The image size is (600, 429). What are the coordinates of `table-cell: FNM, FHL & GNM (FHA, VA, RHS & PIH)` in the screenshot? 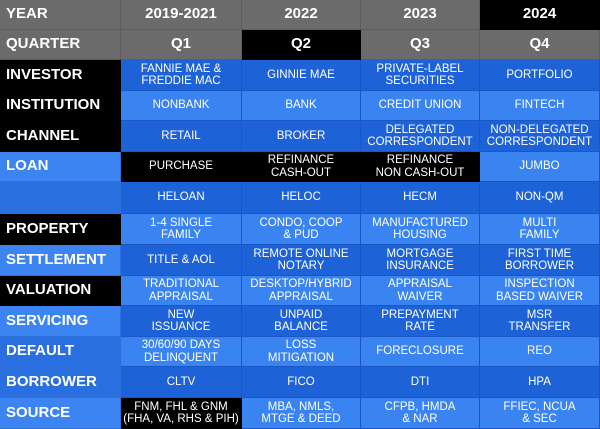 It's located at (181, 413).